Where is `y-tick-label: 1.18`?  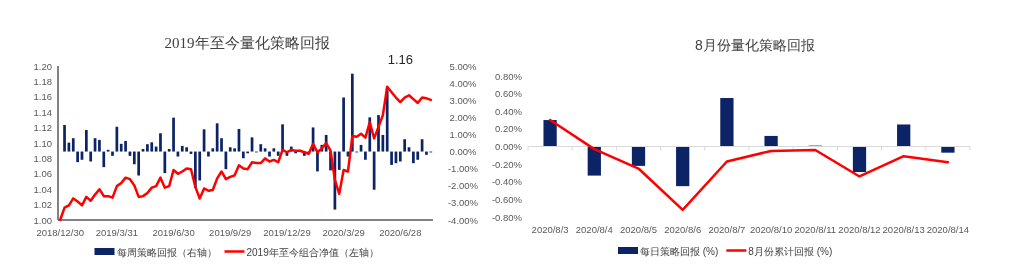
y-tick-label: 1.18 is located at coordinates (42, 81).